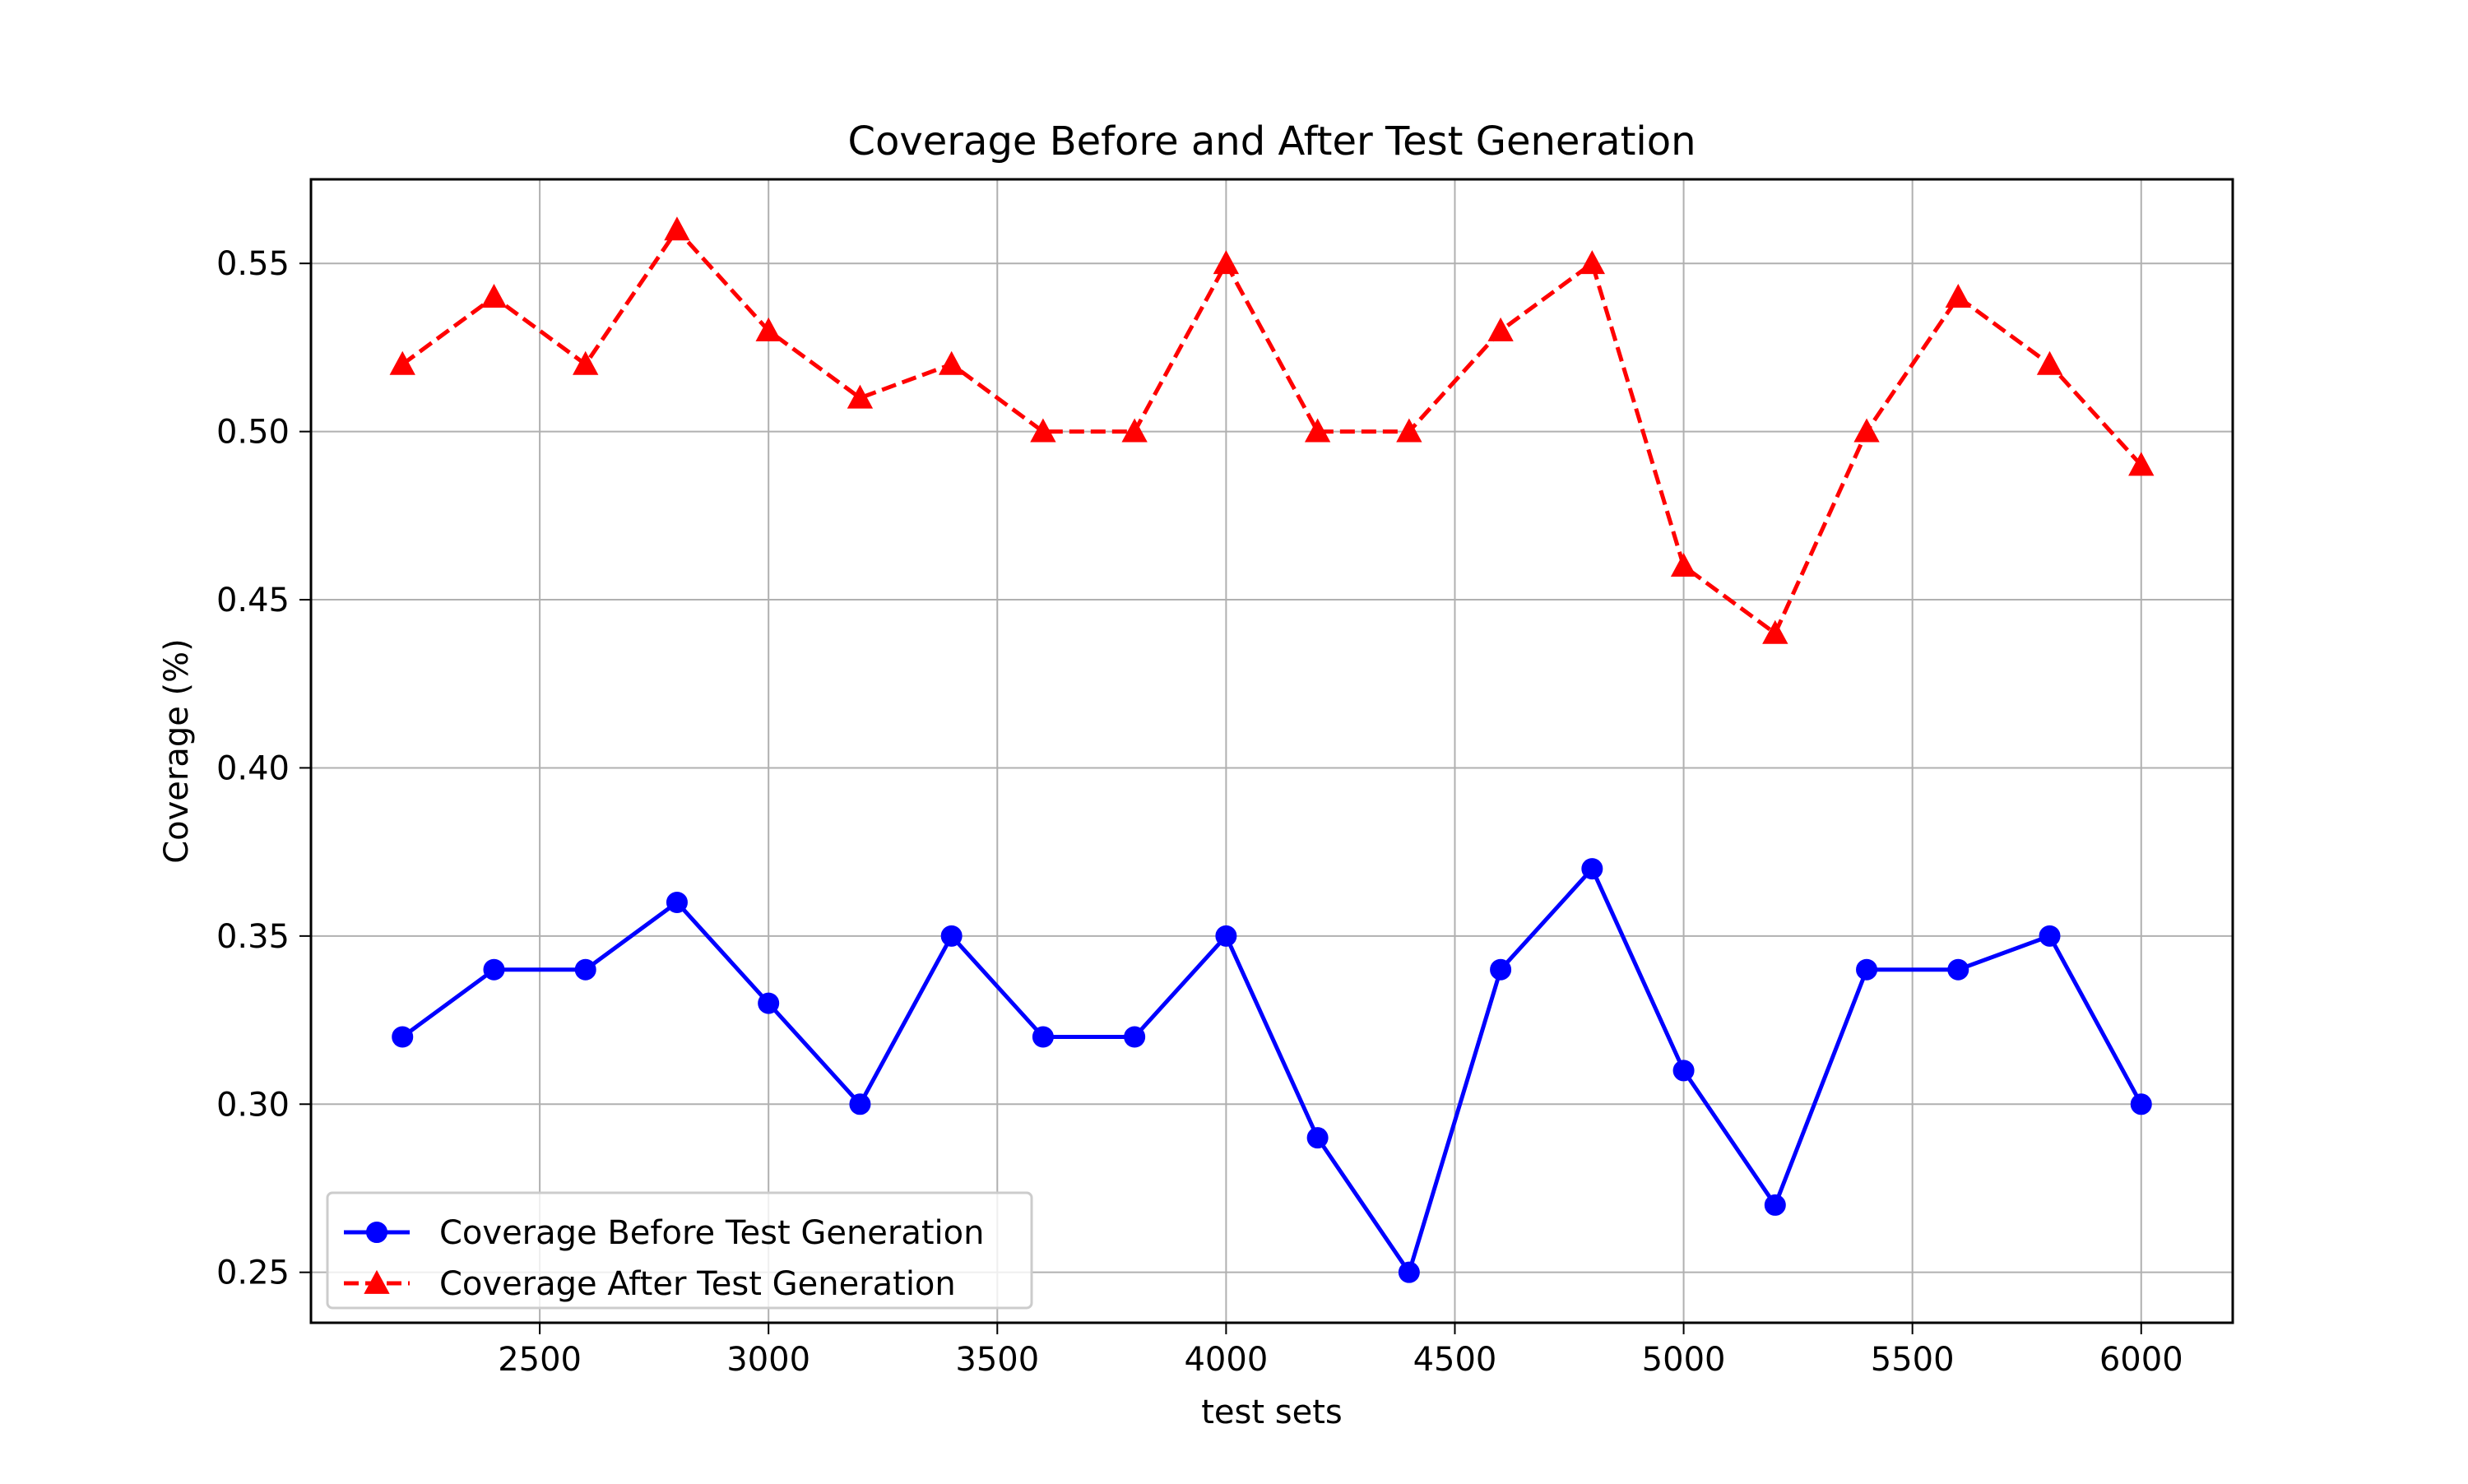  What do you see at coordinates (1684, 1360) in the screenshot?
I see `x-tick-label: 5000` at bounding box center [1684, 1360].